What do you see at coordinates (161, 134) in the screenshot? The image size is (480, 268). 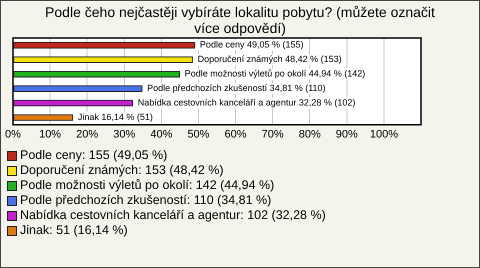 I see `x-tick-label: 40%` at bounding box center [161, 134].